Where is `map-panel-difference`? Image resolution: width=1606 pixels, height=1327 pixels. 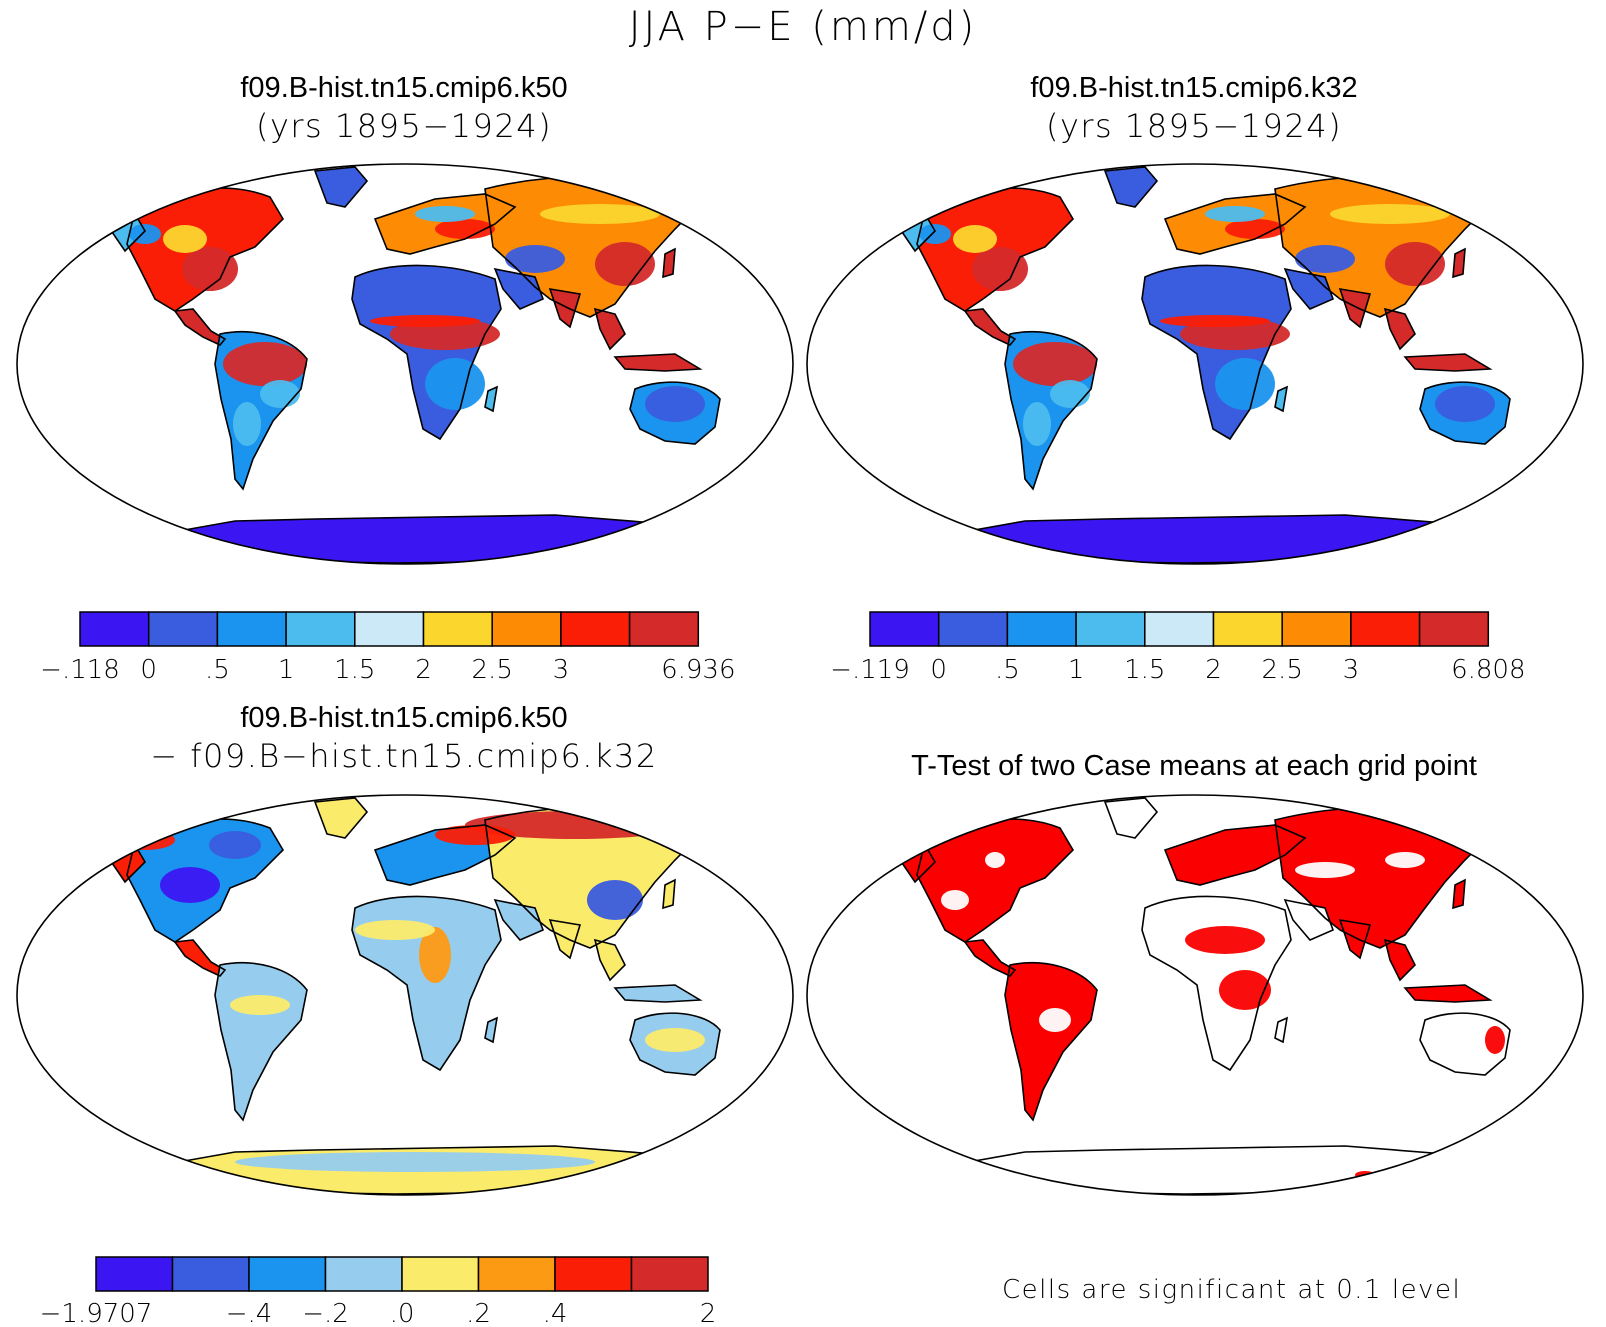
map-panel-difference is located at coordinates (405, 995).